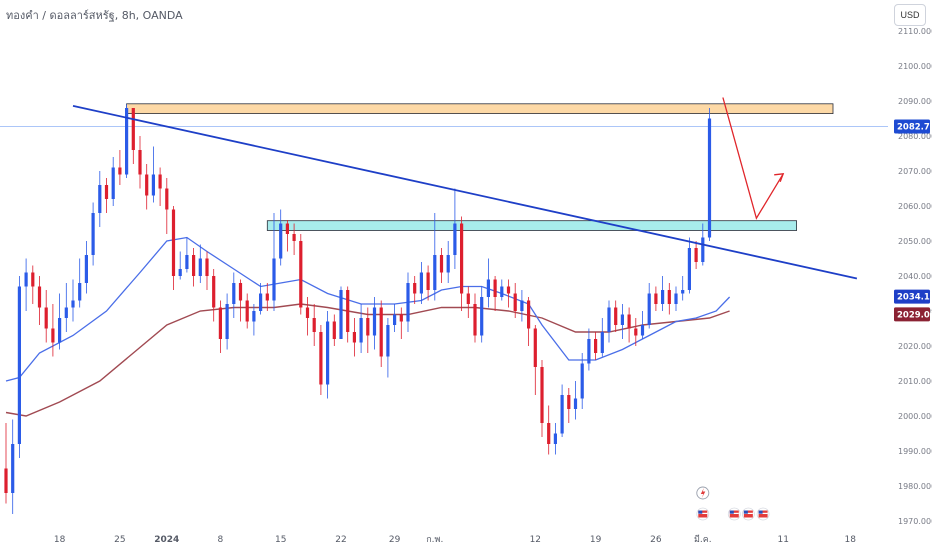 The image size is (932, 550). I want to click on time-tick-label: 11, so click(782, 540).